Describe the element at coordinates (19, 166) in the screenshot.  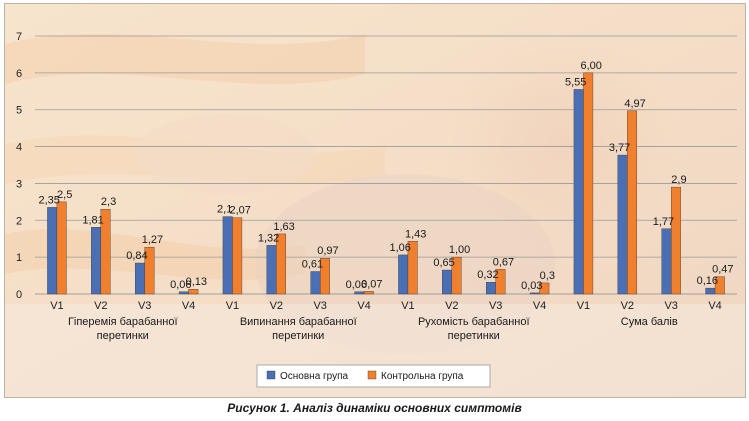
I see `y-axis: 0 1 2 3 4 5 6 7` at that location.